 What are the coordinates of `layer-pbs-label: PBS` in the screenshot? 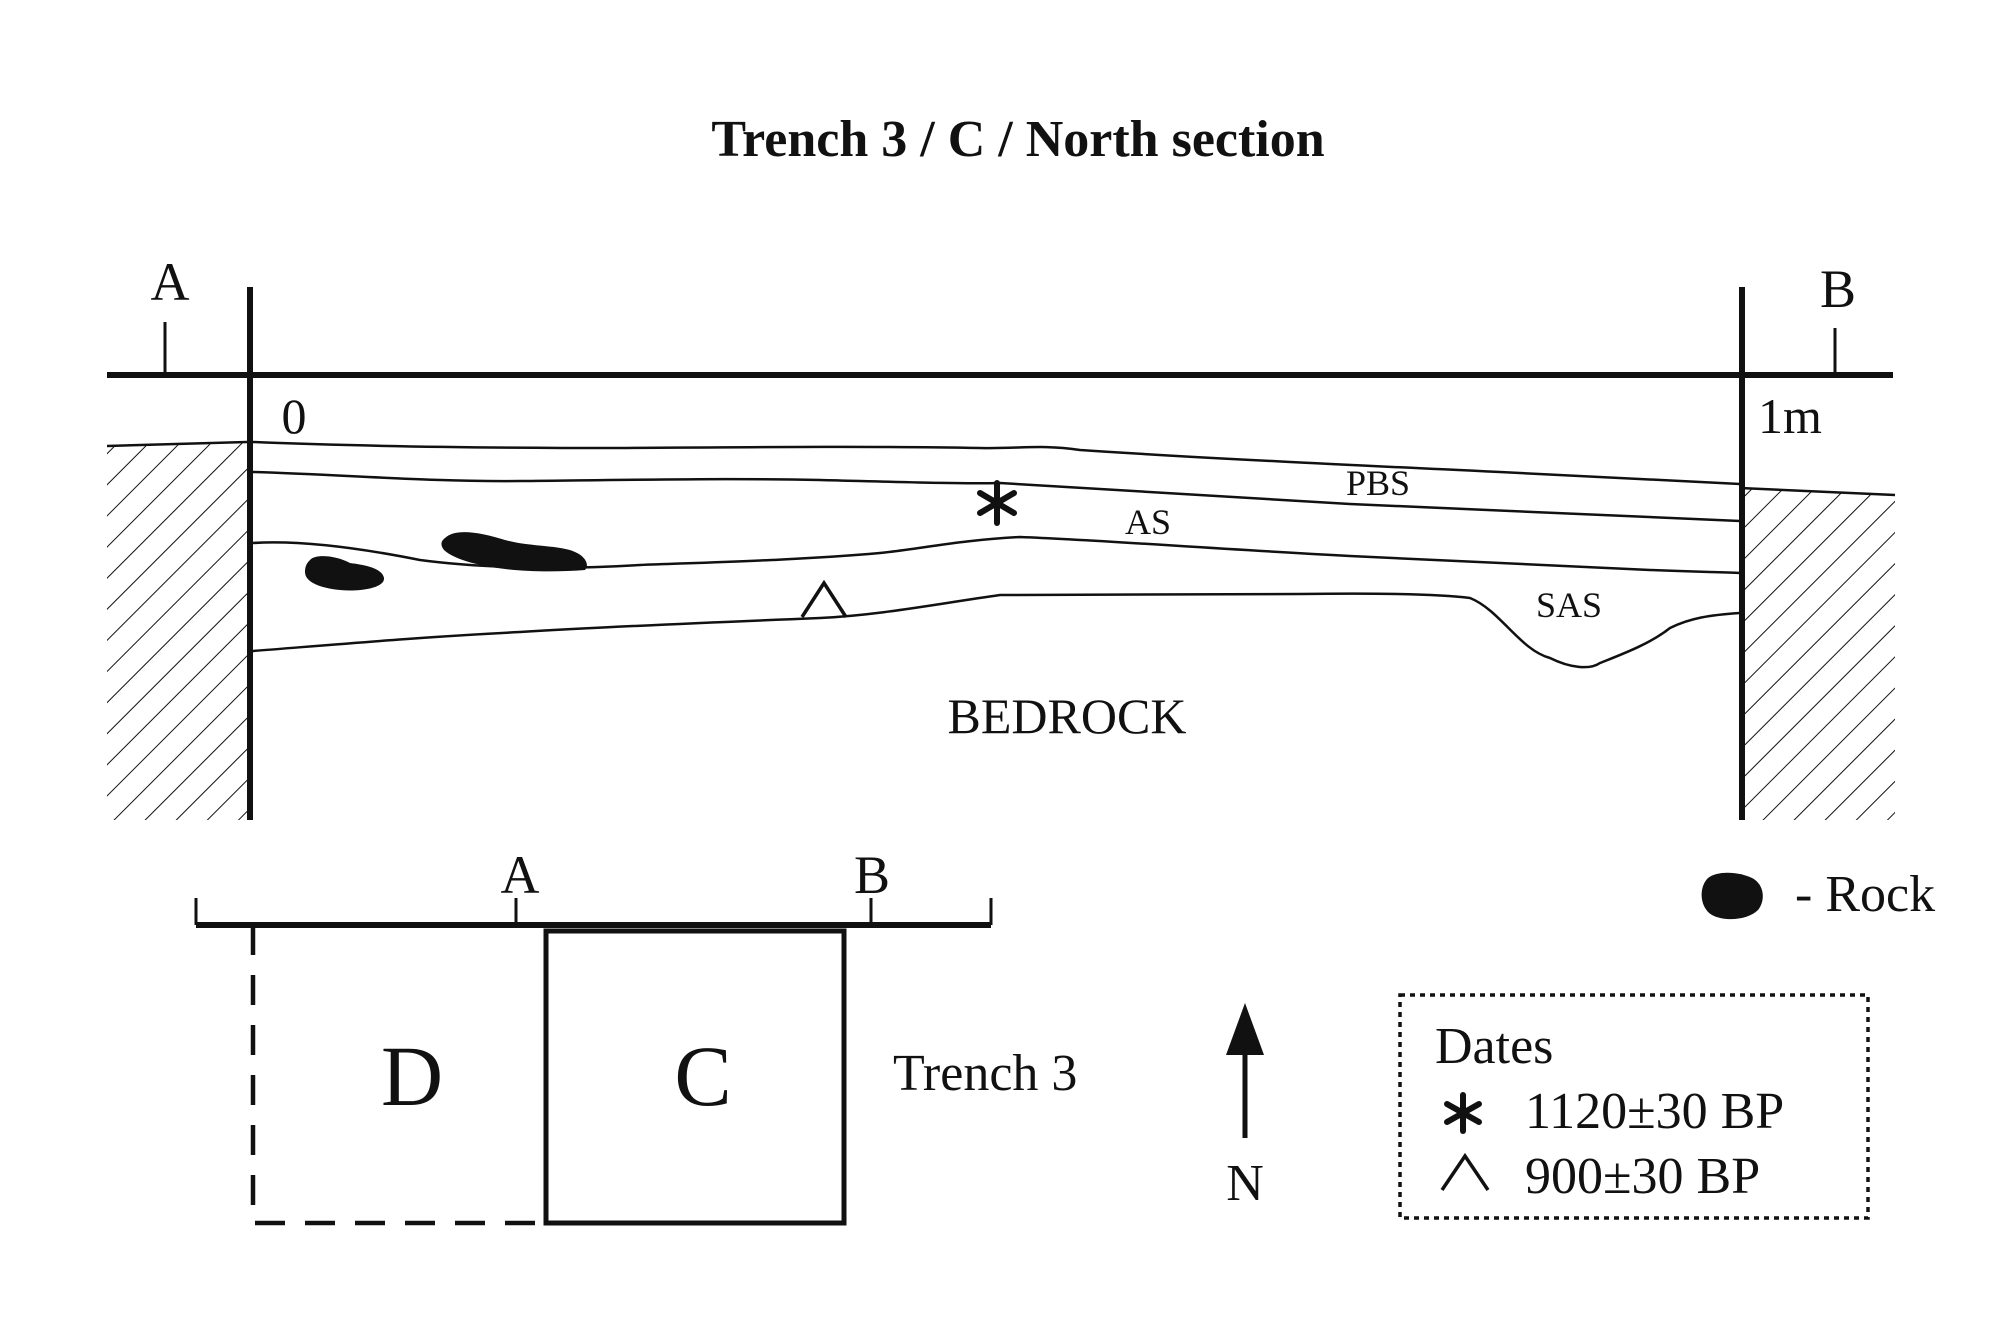 It's located at (1378, 483).